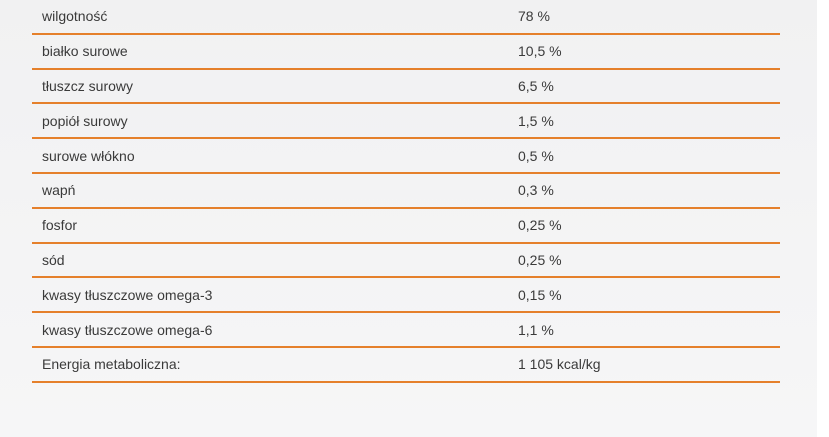  What do you see at coordinates (406, 330) in the screenshot?
I see `table-row: kwasy tłuszczowe omega-6 1,1 %` at bounding box center [406, 330].